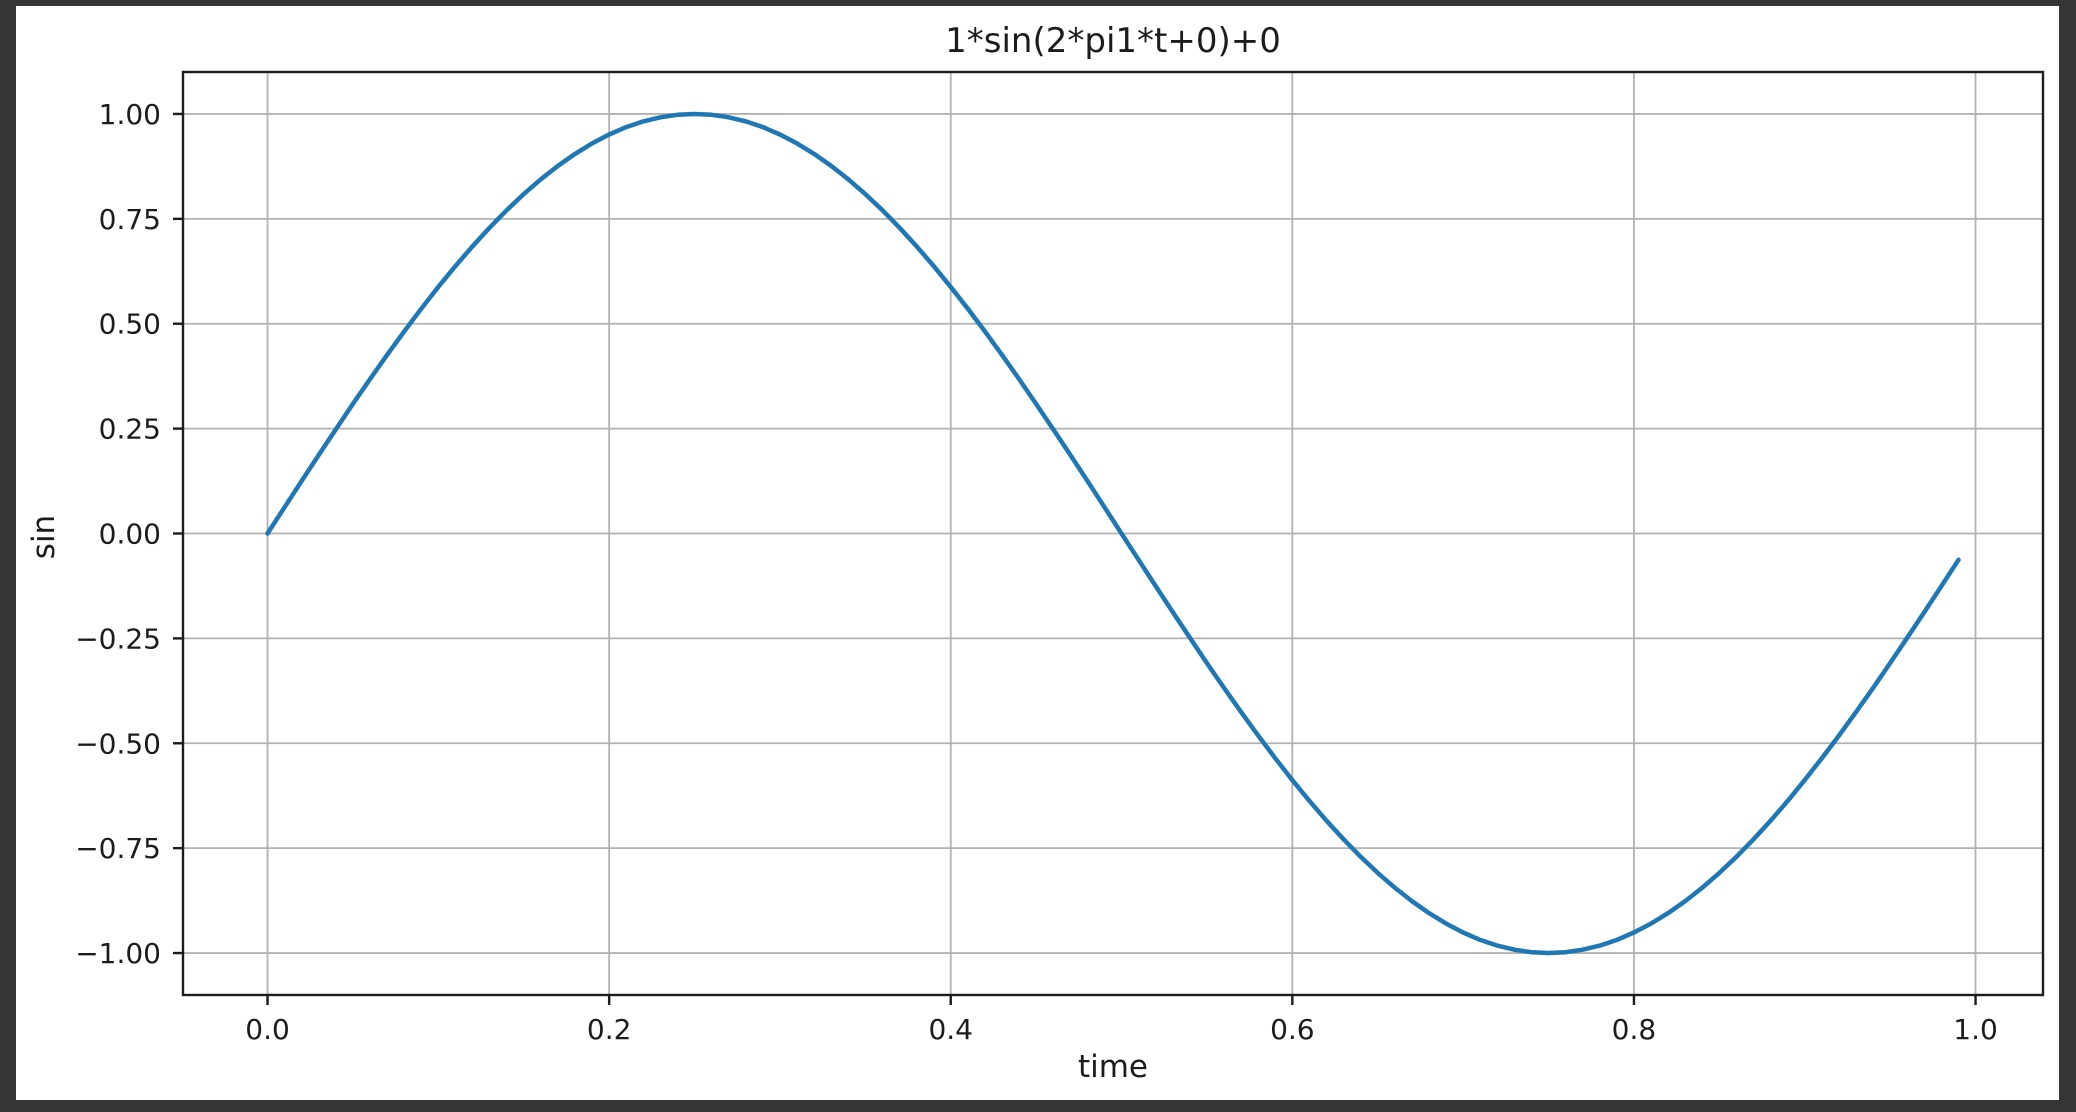 The height and width of the screenshot is (1112, 2076). Describe the element at coordinates (267, 1029) in the screenshot. I see `x-tick-label: 0.0` at that location.